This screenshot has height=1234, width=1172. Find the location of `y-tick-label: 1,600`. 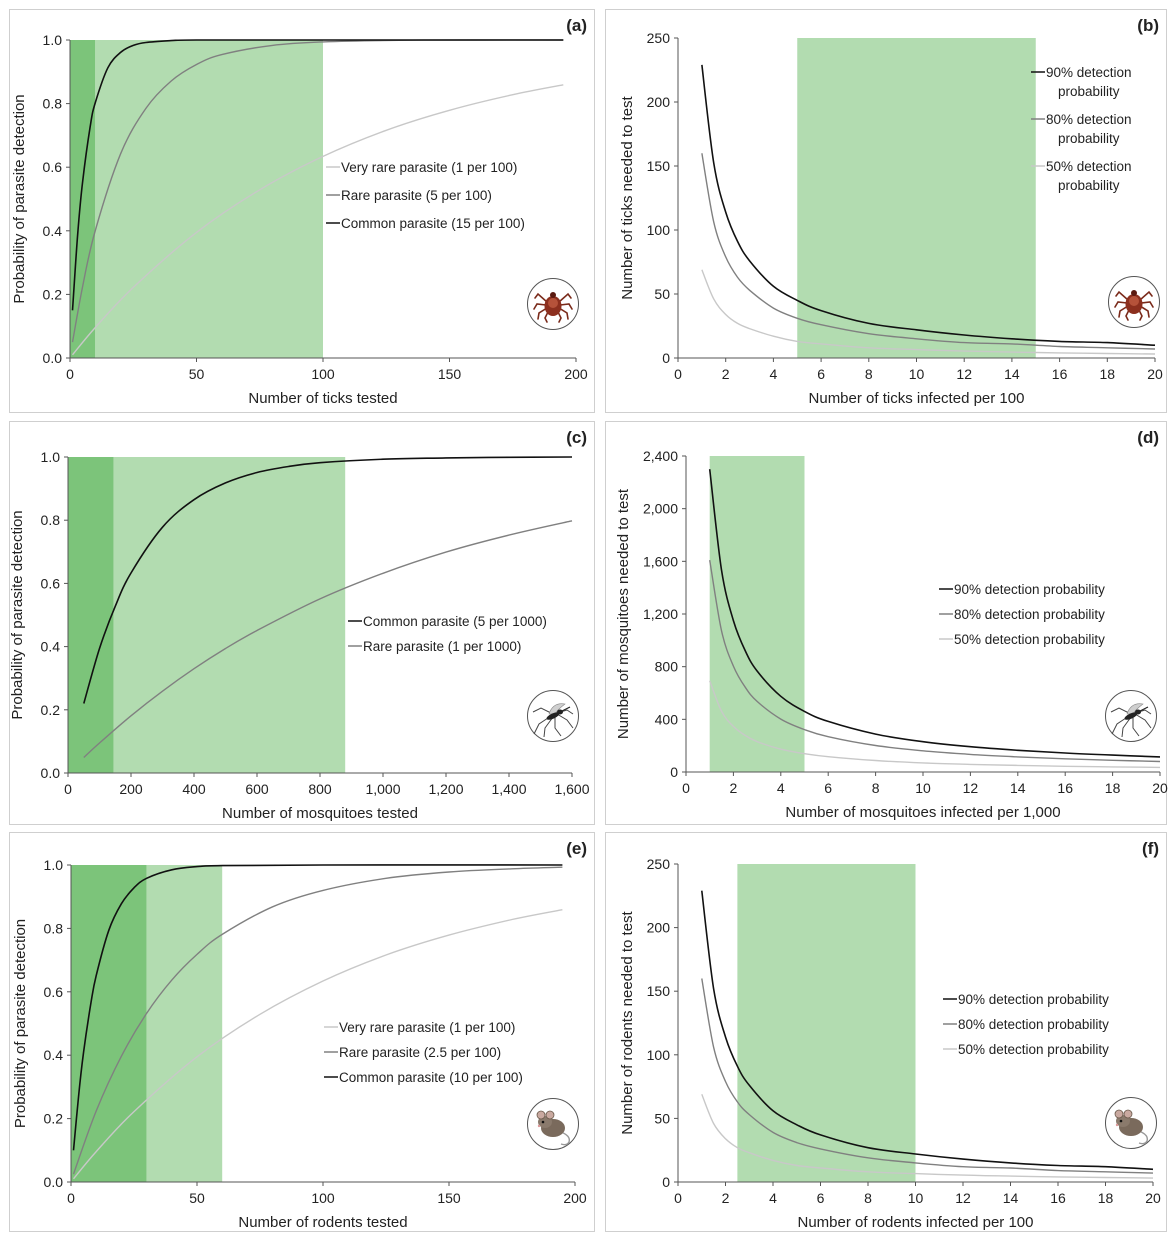

y-tick-label: 1,600 is located at coordinates (660, 561).